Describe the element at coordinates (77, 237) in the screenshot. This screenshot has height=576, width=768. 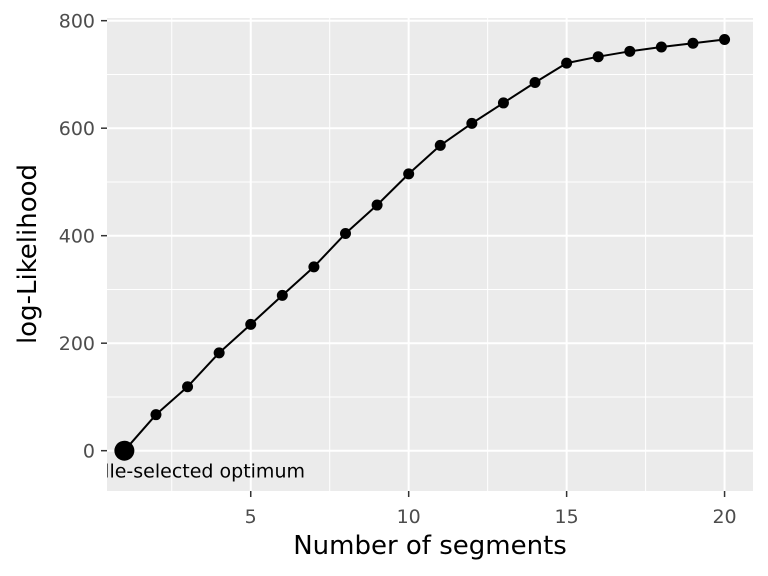
I see `y-tick-label: 400` at that location.